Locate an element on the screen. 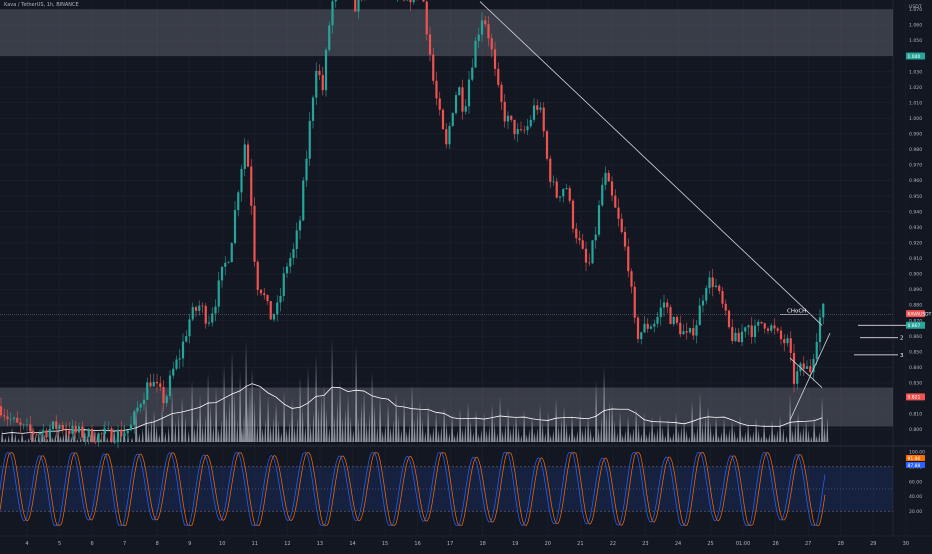 This screenshot has height=554, width=932. annotation-choch: CHoCH is located at coordinates (796, 311).